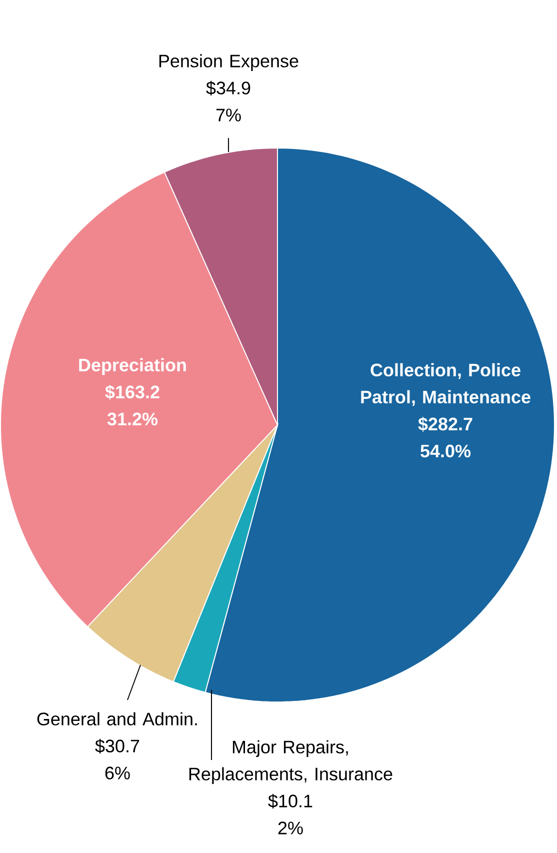 This screenshot has width=557, height=853. I want to click on slice-label: Major Repairs, Replacements, Insurance, so click(290, 762).